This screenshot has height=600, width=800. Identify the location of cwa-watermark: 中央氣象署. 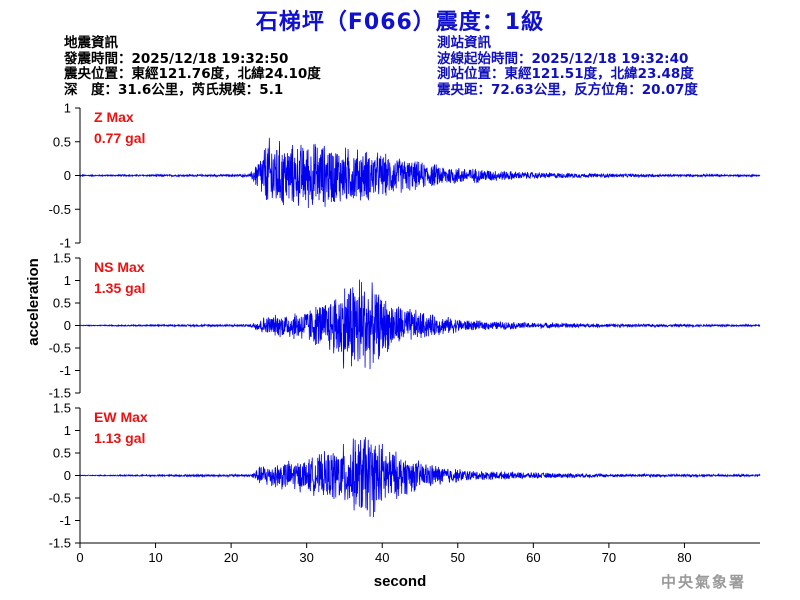
(703, 582).